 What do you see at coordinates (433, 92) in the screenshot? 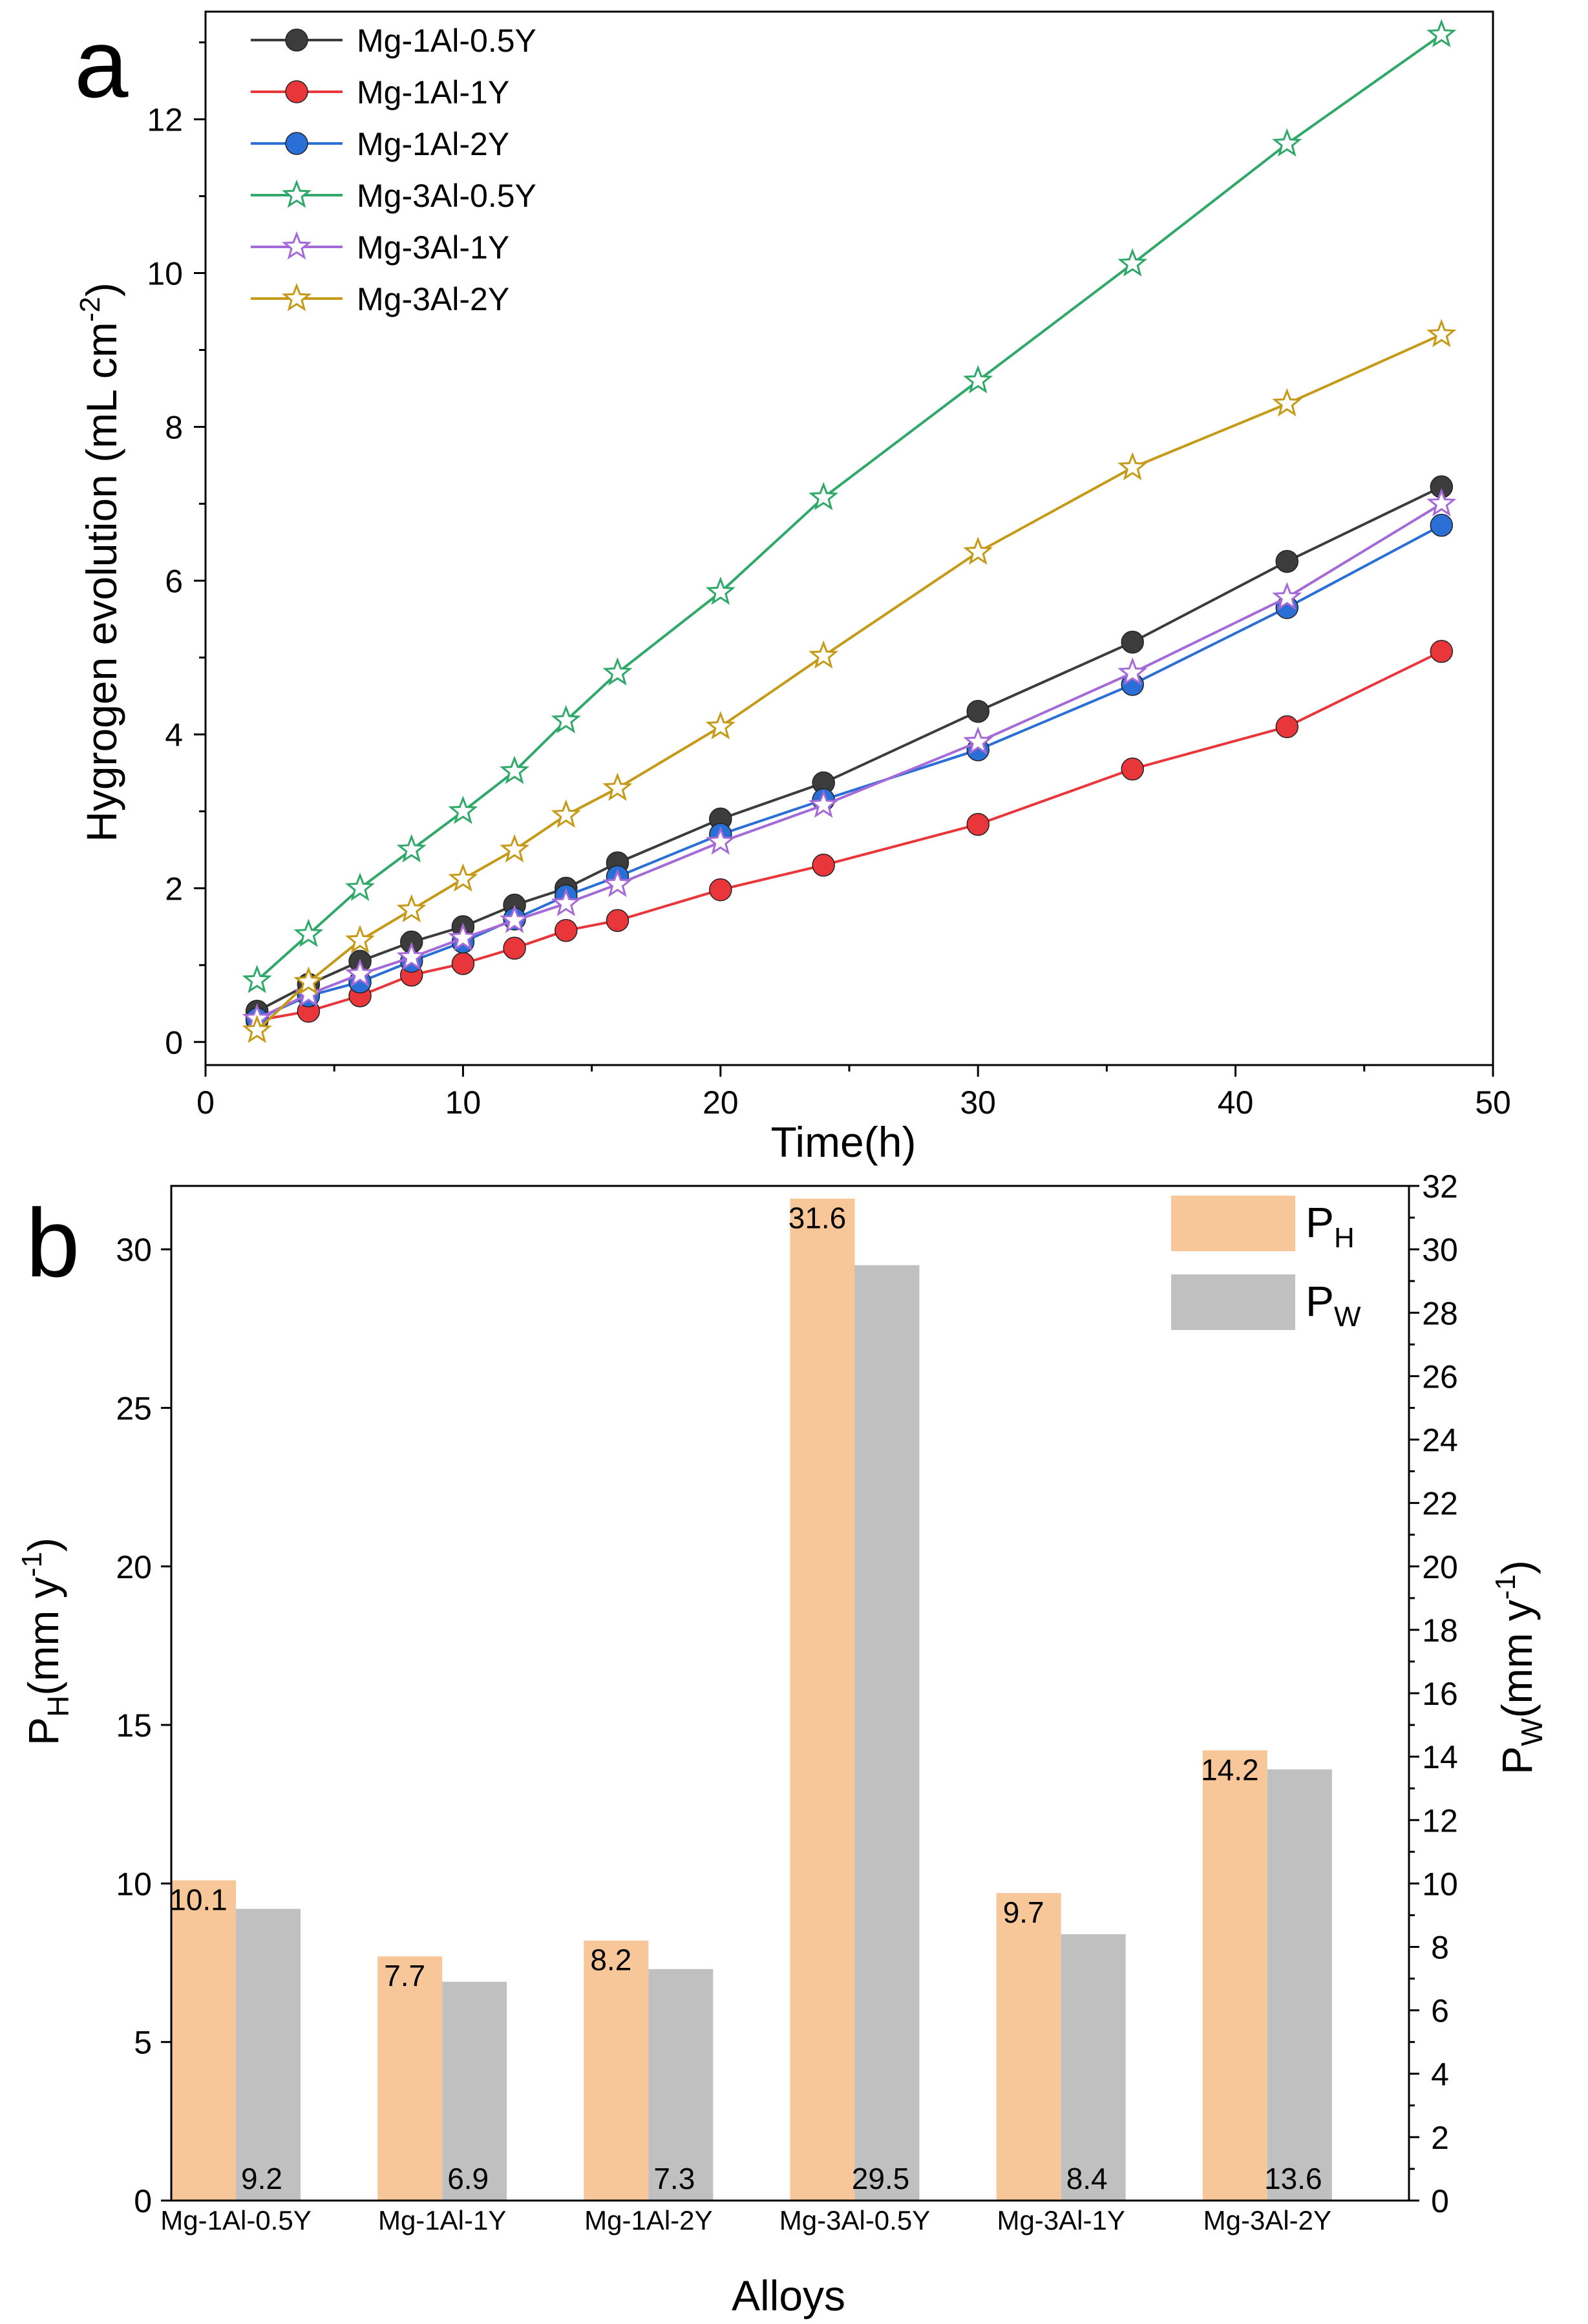
I see `panel-a-legend-label: Mg-1Al-1Y` at bounding box center [433, 92].